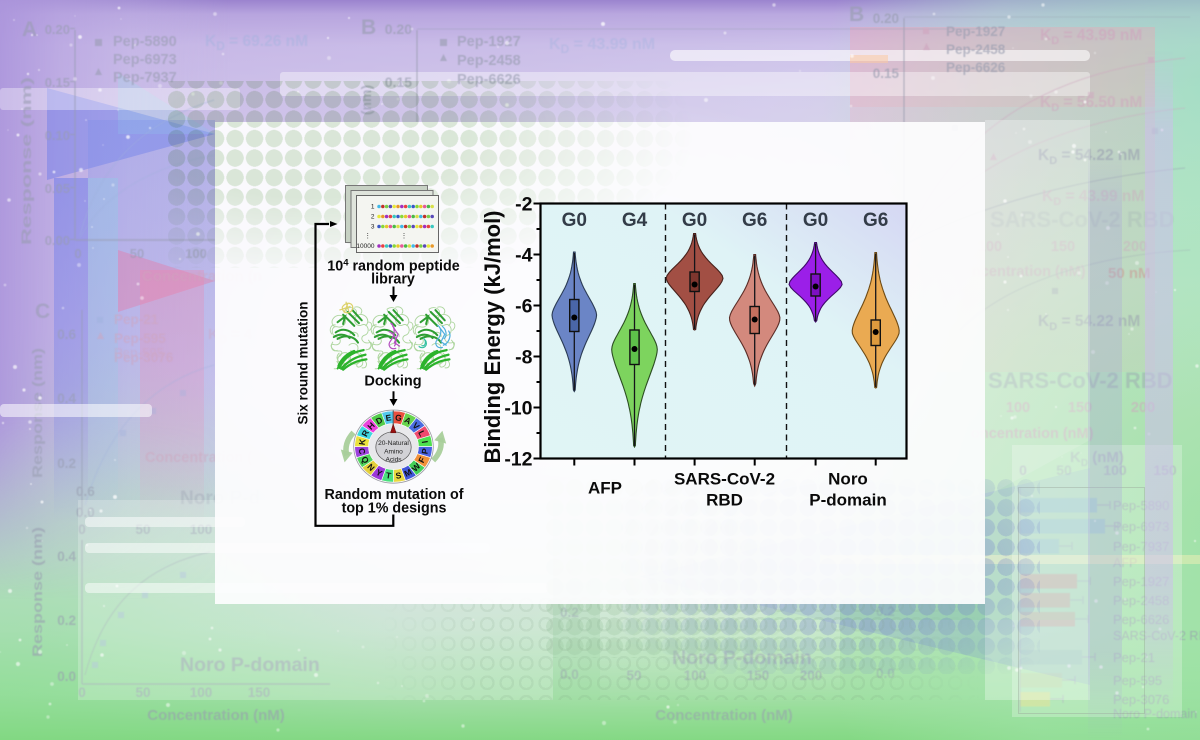  I want to click on svg-text: Random mutation of, so click(394, 495).